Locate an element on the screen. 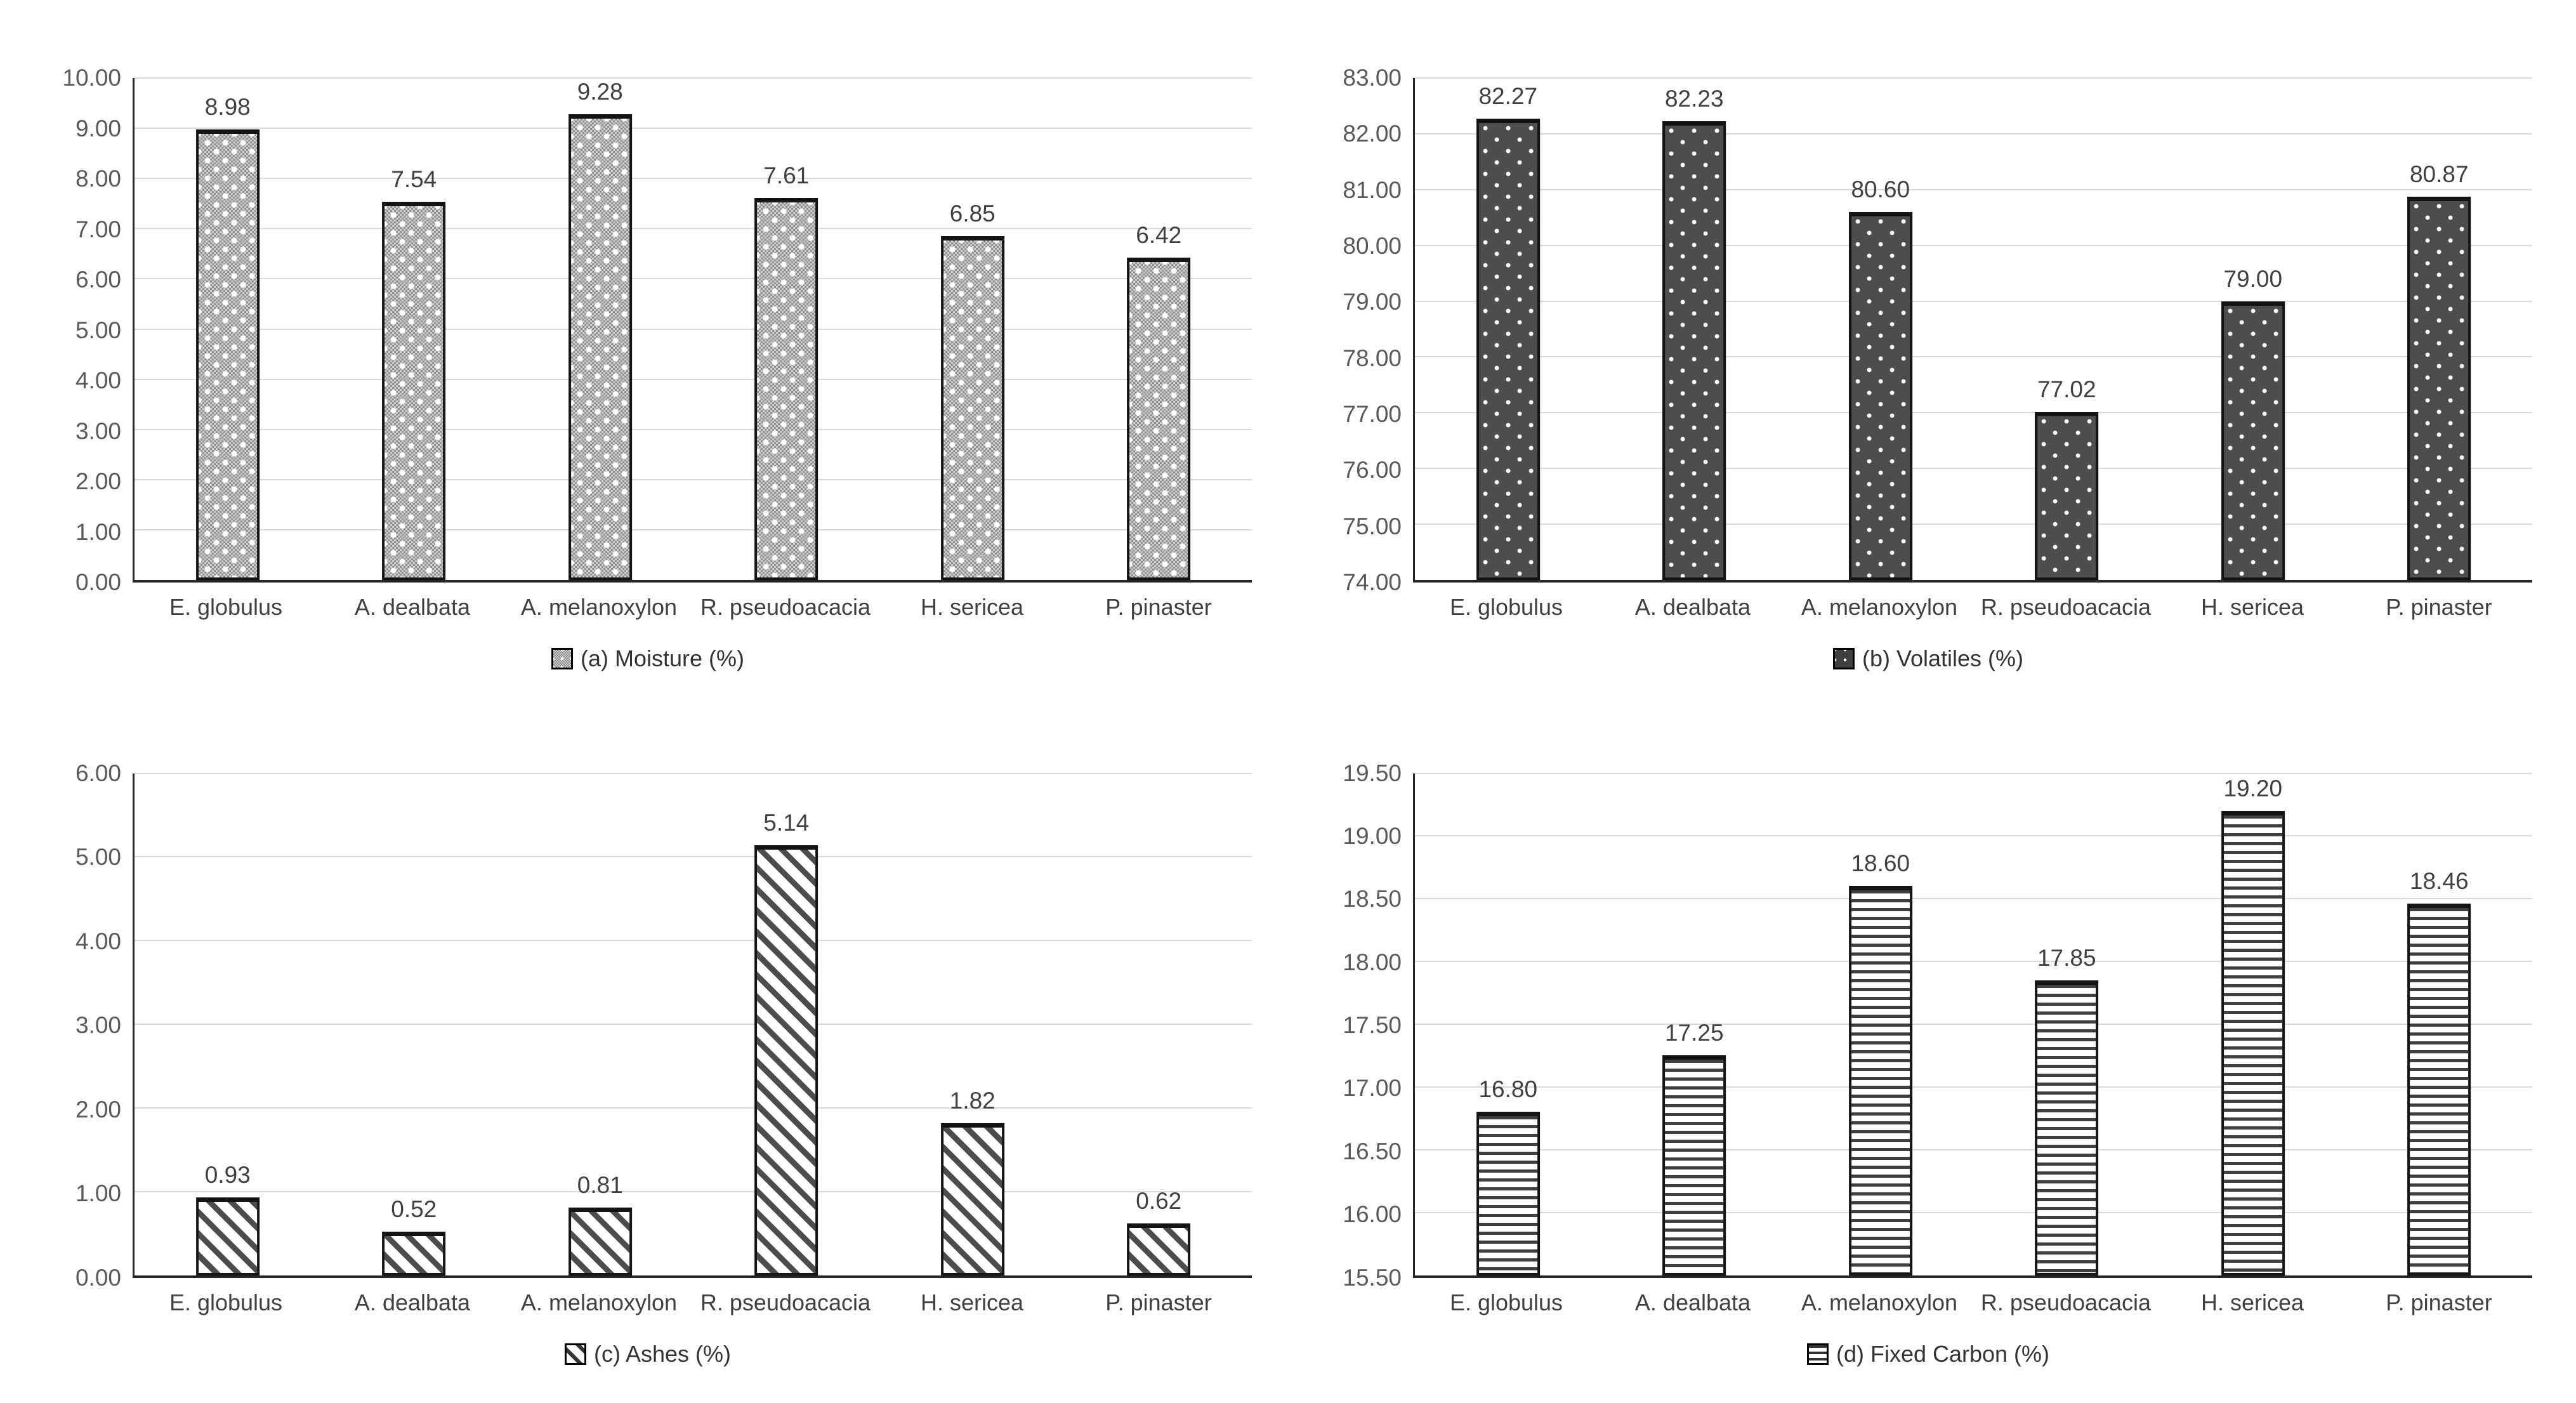  bar-value-label: 82.27 is located at coordinates (1508, 96).